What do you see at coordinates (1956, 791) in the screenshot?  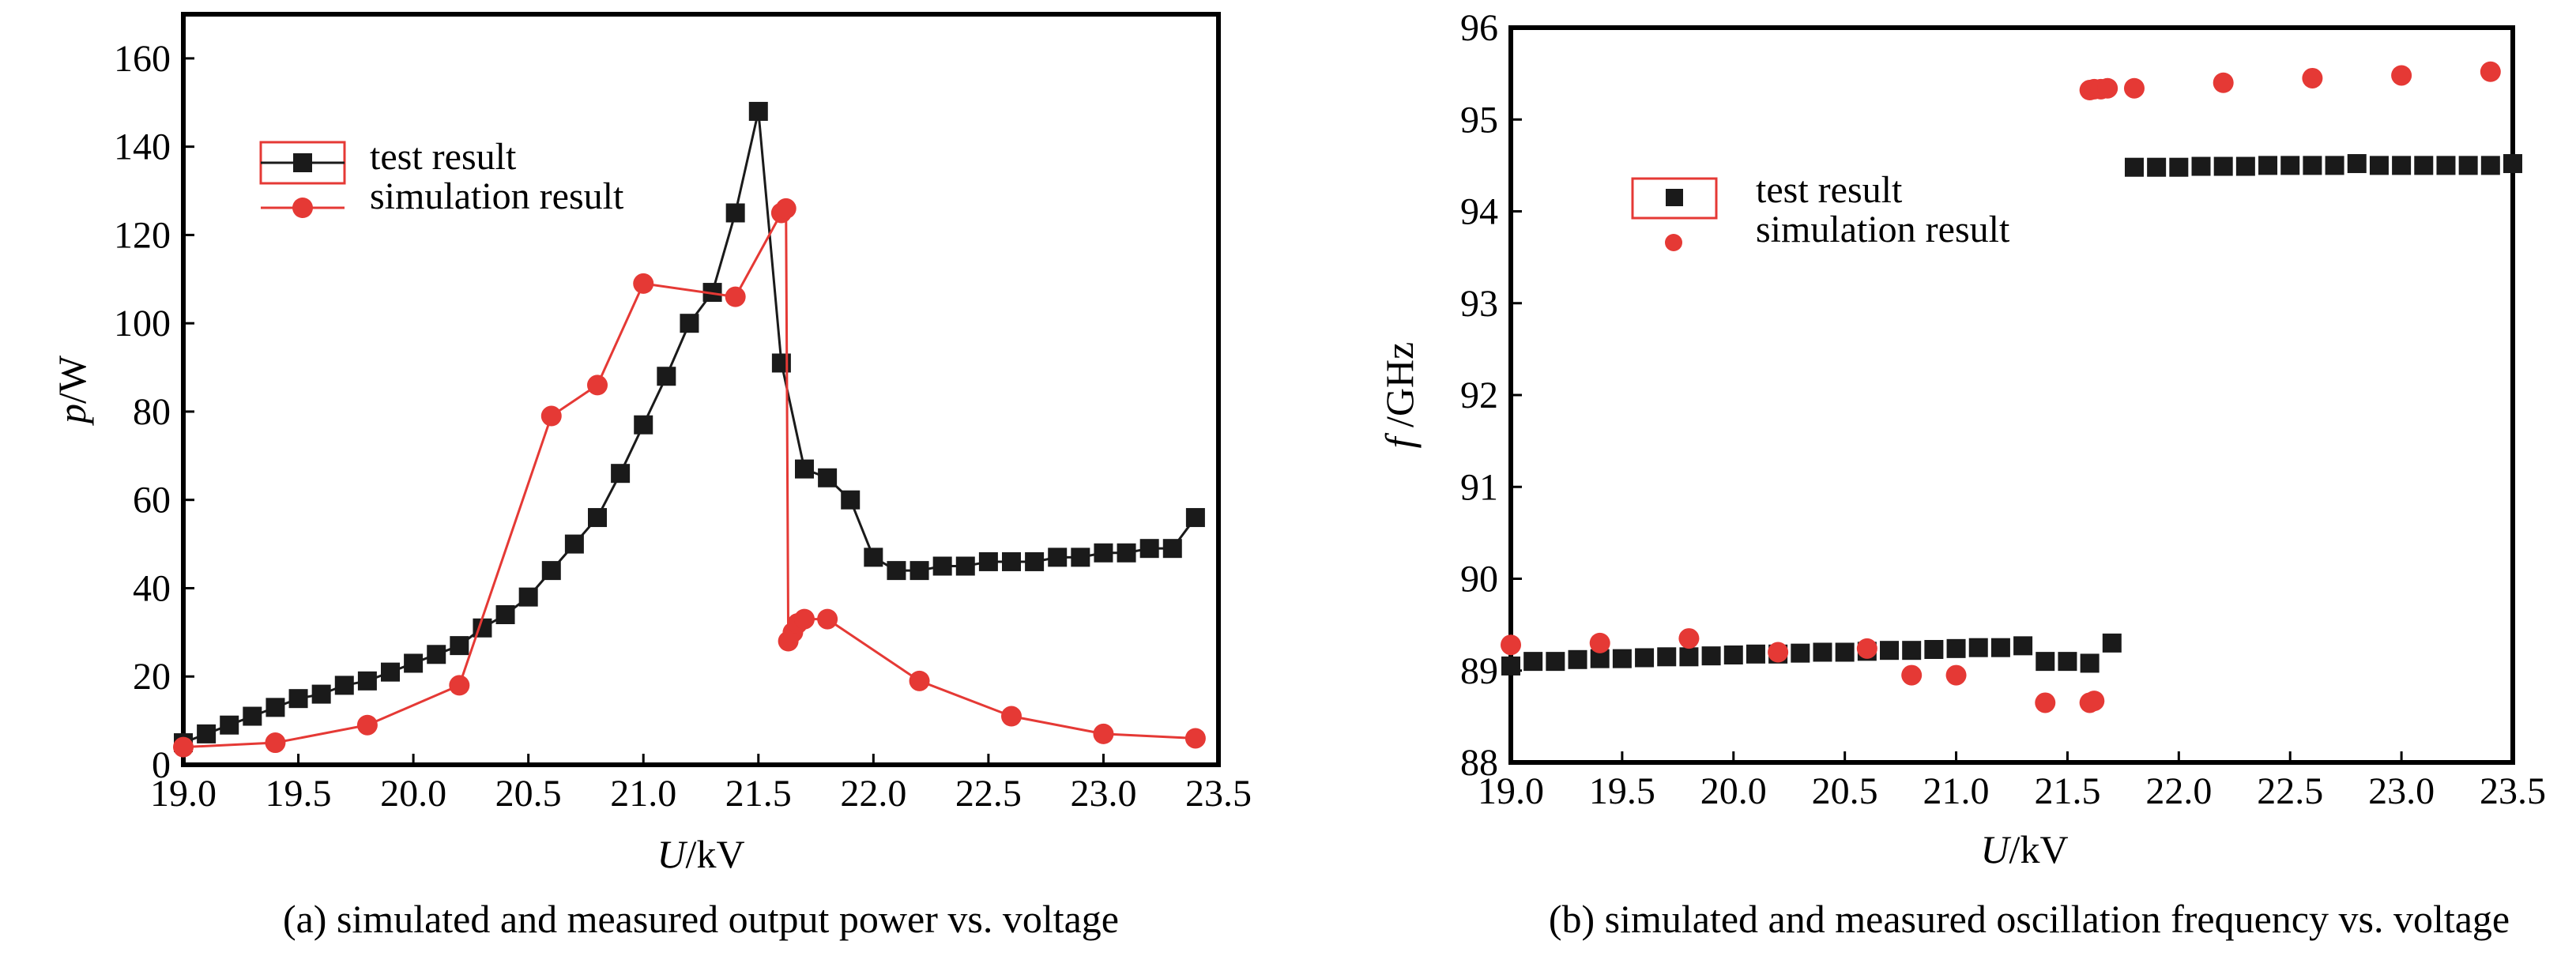 I see `panel-b-x-tick-label: 21.0` at bounding box center [1956, 791].